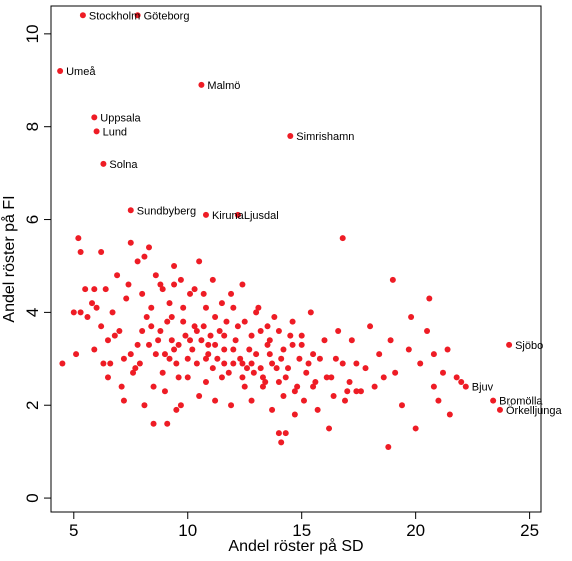  Describe the element at coordinates (529, 530) in the screenshot. I see `x-tick-label: 25` at that location.